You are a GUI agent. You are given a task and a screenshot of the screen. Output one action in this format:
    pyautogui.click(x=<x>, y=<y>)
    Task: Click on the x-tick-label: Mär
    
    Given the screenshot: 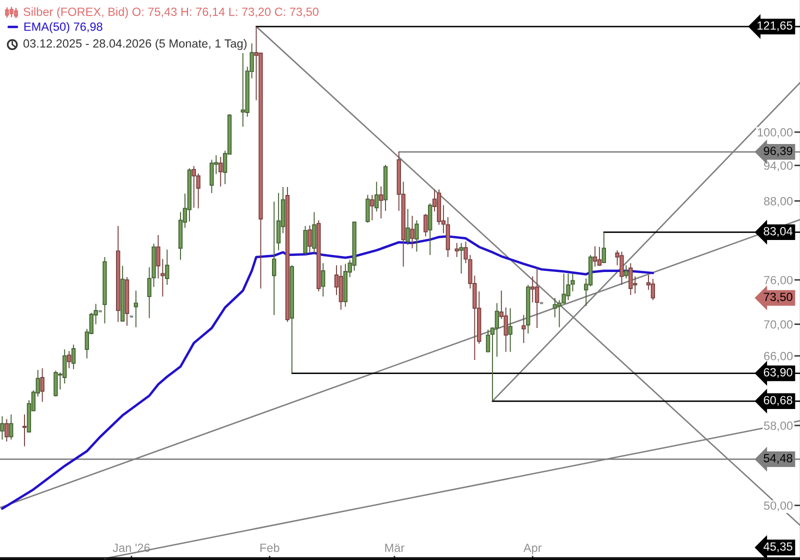 What is the action you would take?
    pyautogui.click(x=394, y=548)
    